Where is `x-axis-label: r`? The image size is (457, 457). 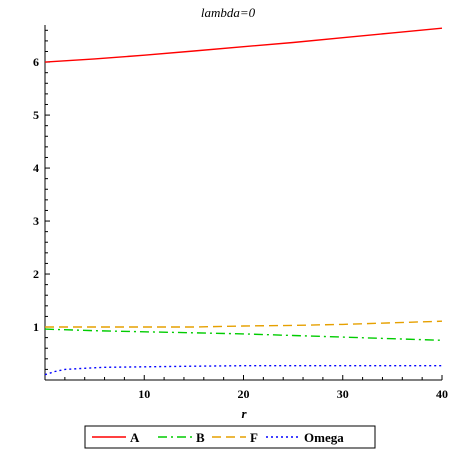 x-axis-label: r is located at coordinates (244, 413).